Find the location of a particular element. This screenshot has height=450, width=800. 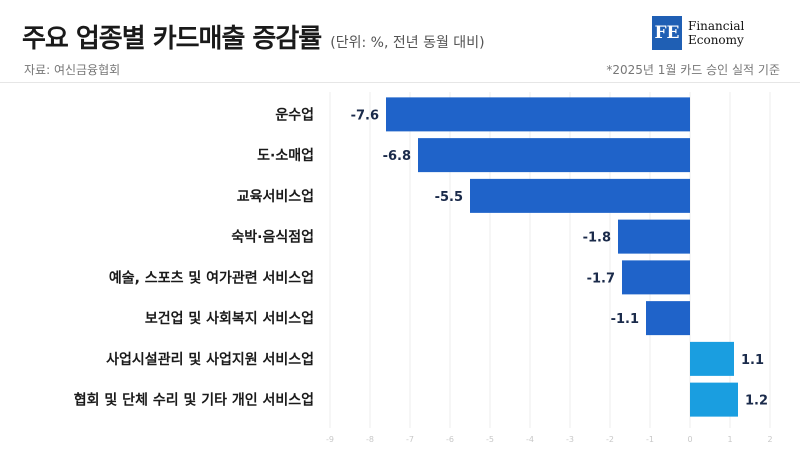

category-label: 도·소매업 is located at coordinates (285, 156).